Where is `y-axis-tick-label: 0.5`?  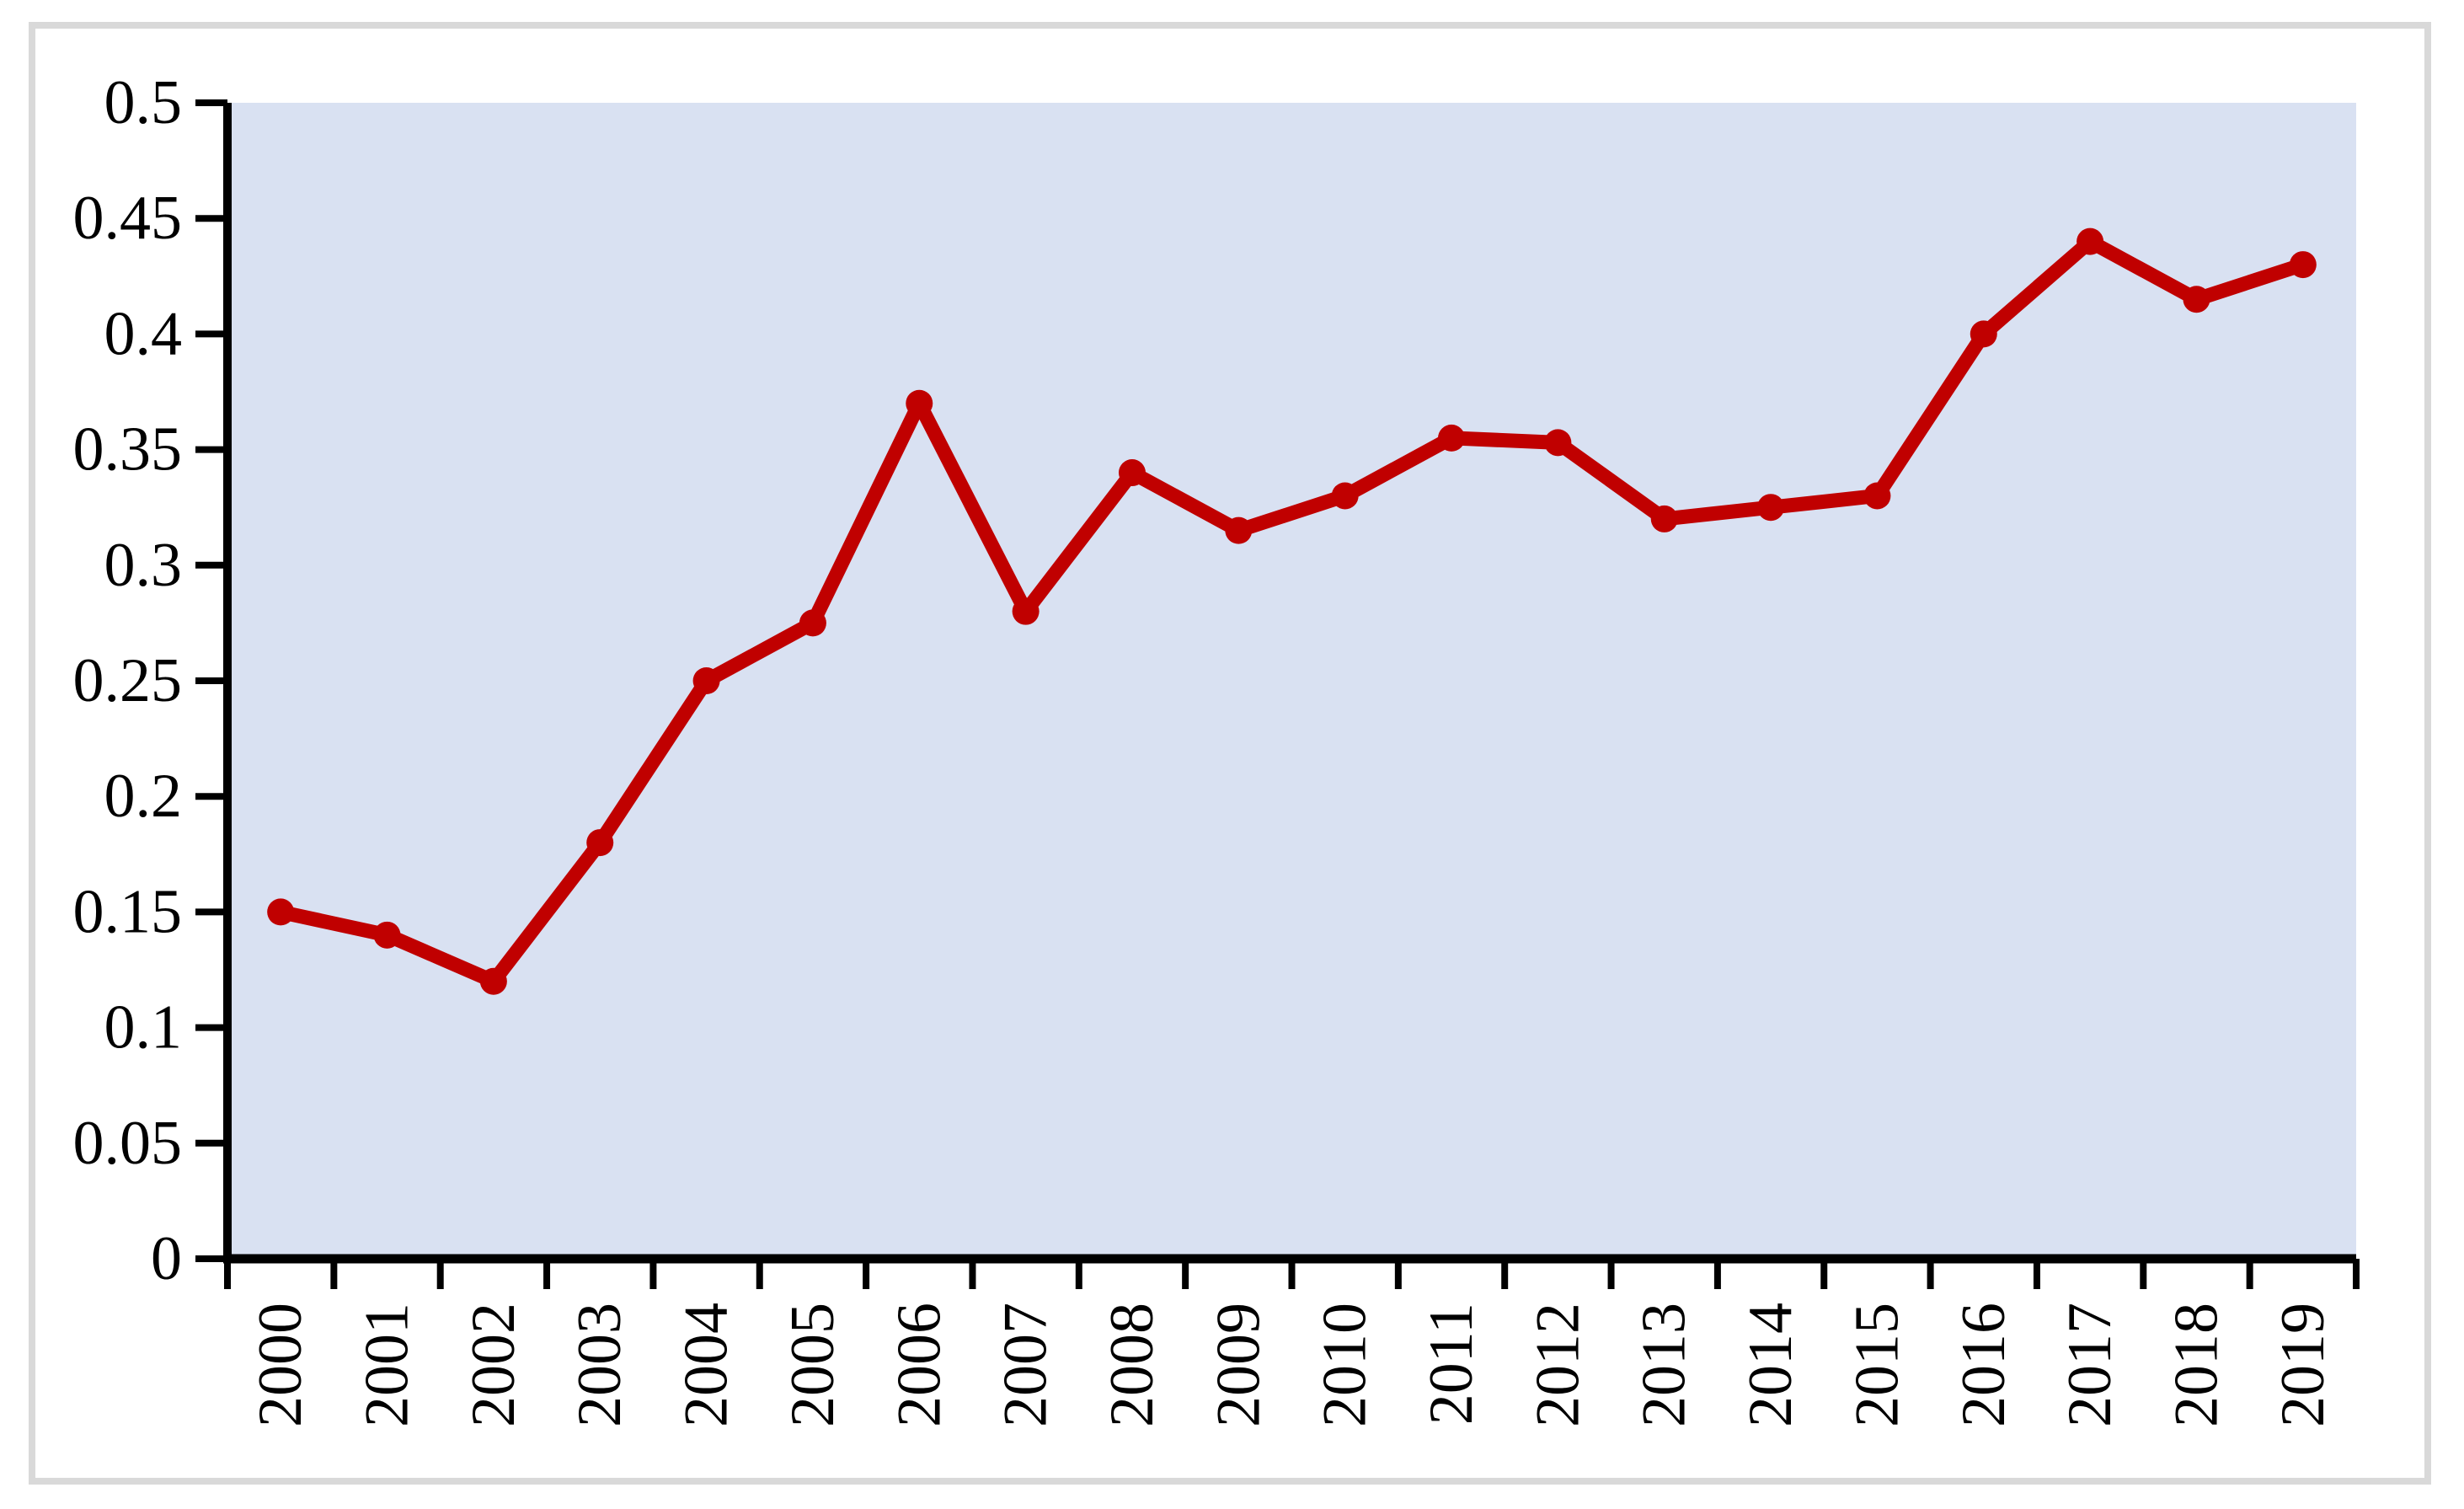
y-axis-tick-label: 0.5 is located at coordinates (143, 102).